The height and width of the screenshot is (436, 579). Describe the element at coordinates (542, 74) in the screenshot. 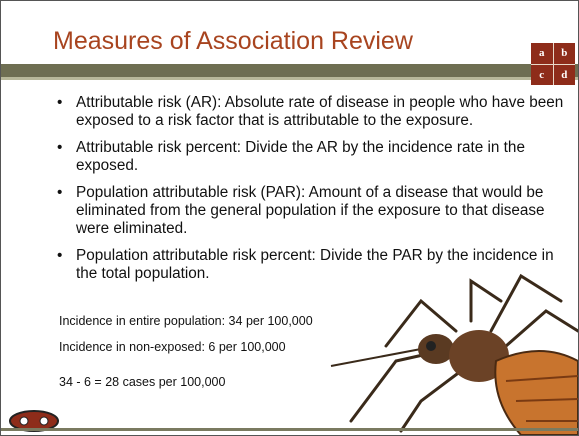

I see `cell: c` at that location.